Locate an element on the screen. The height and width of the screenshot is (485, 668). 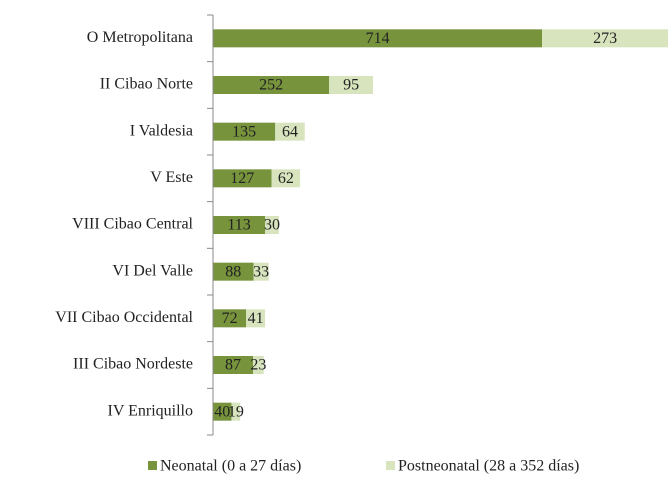
data-label: 135 is located at coordinates (244, 131).